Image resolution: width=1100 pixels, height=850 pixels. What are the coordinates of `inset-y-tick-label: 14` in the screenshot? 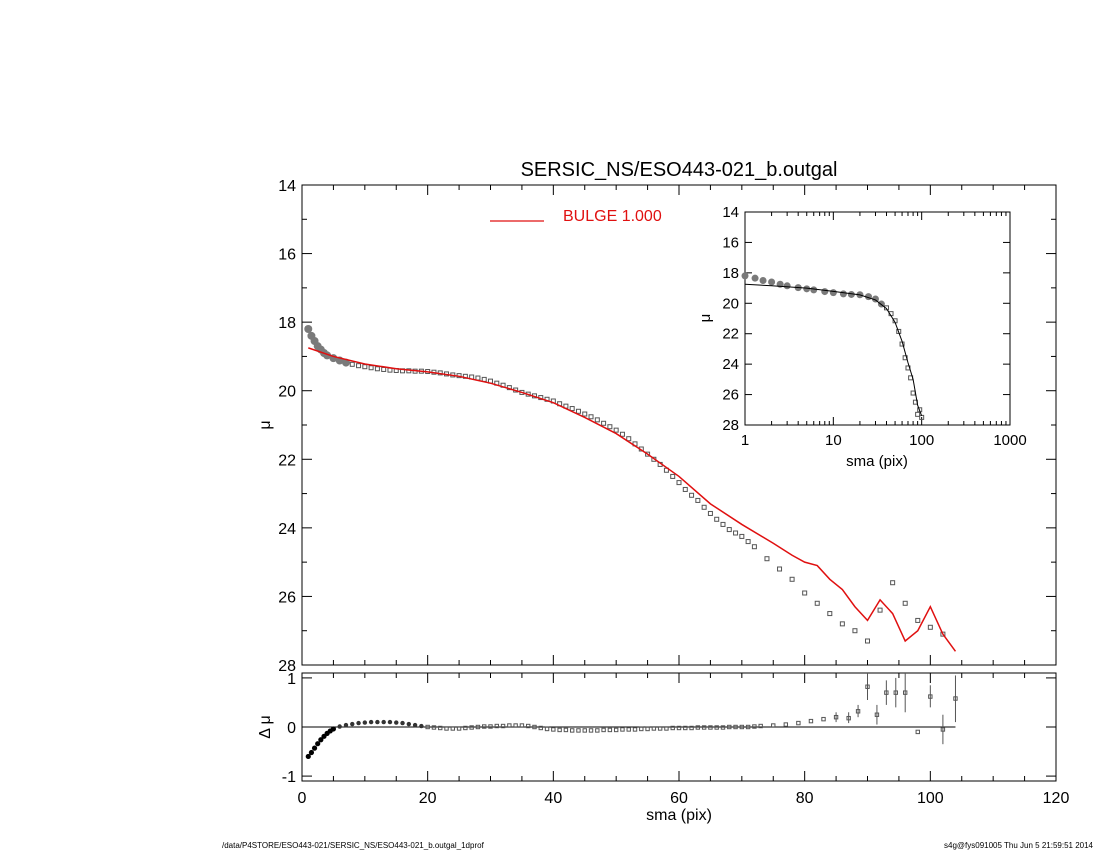 It's located at (730, 212).